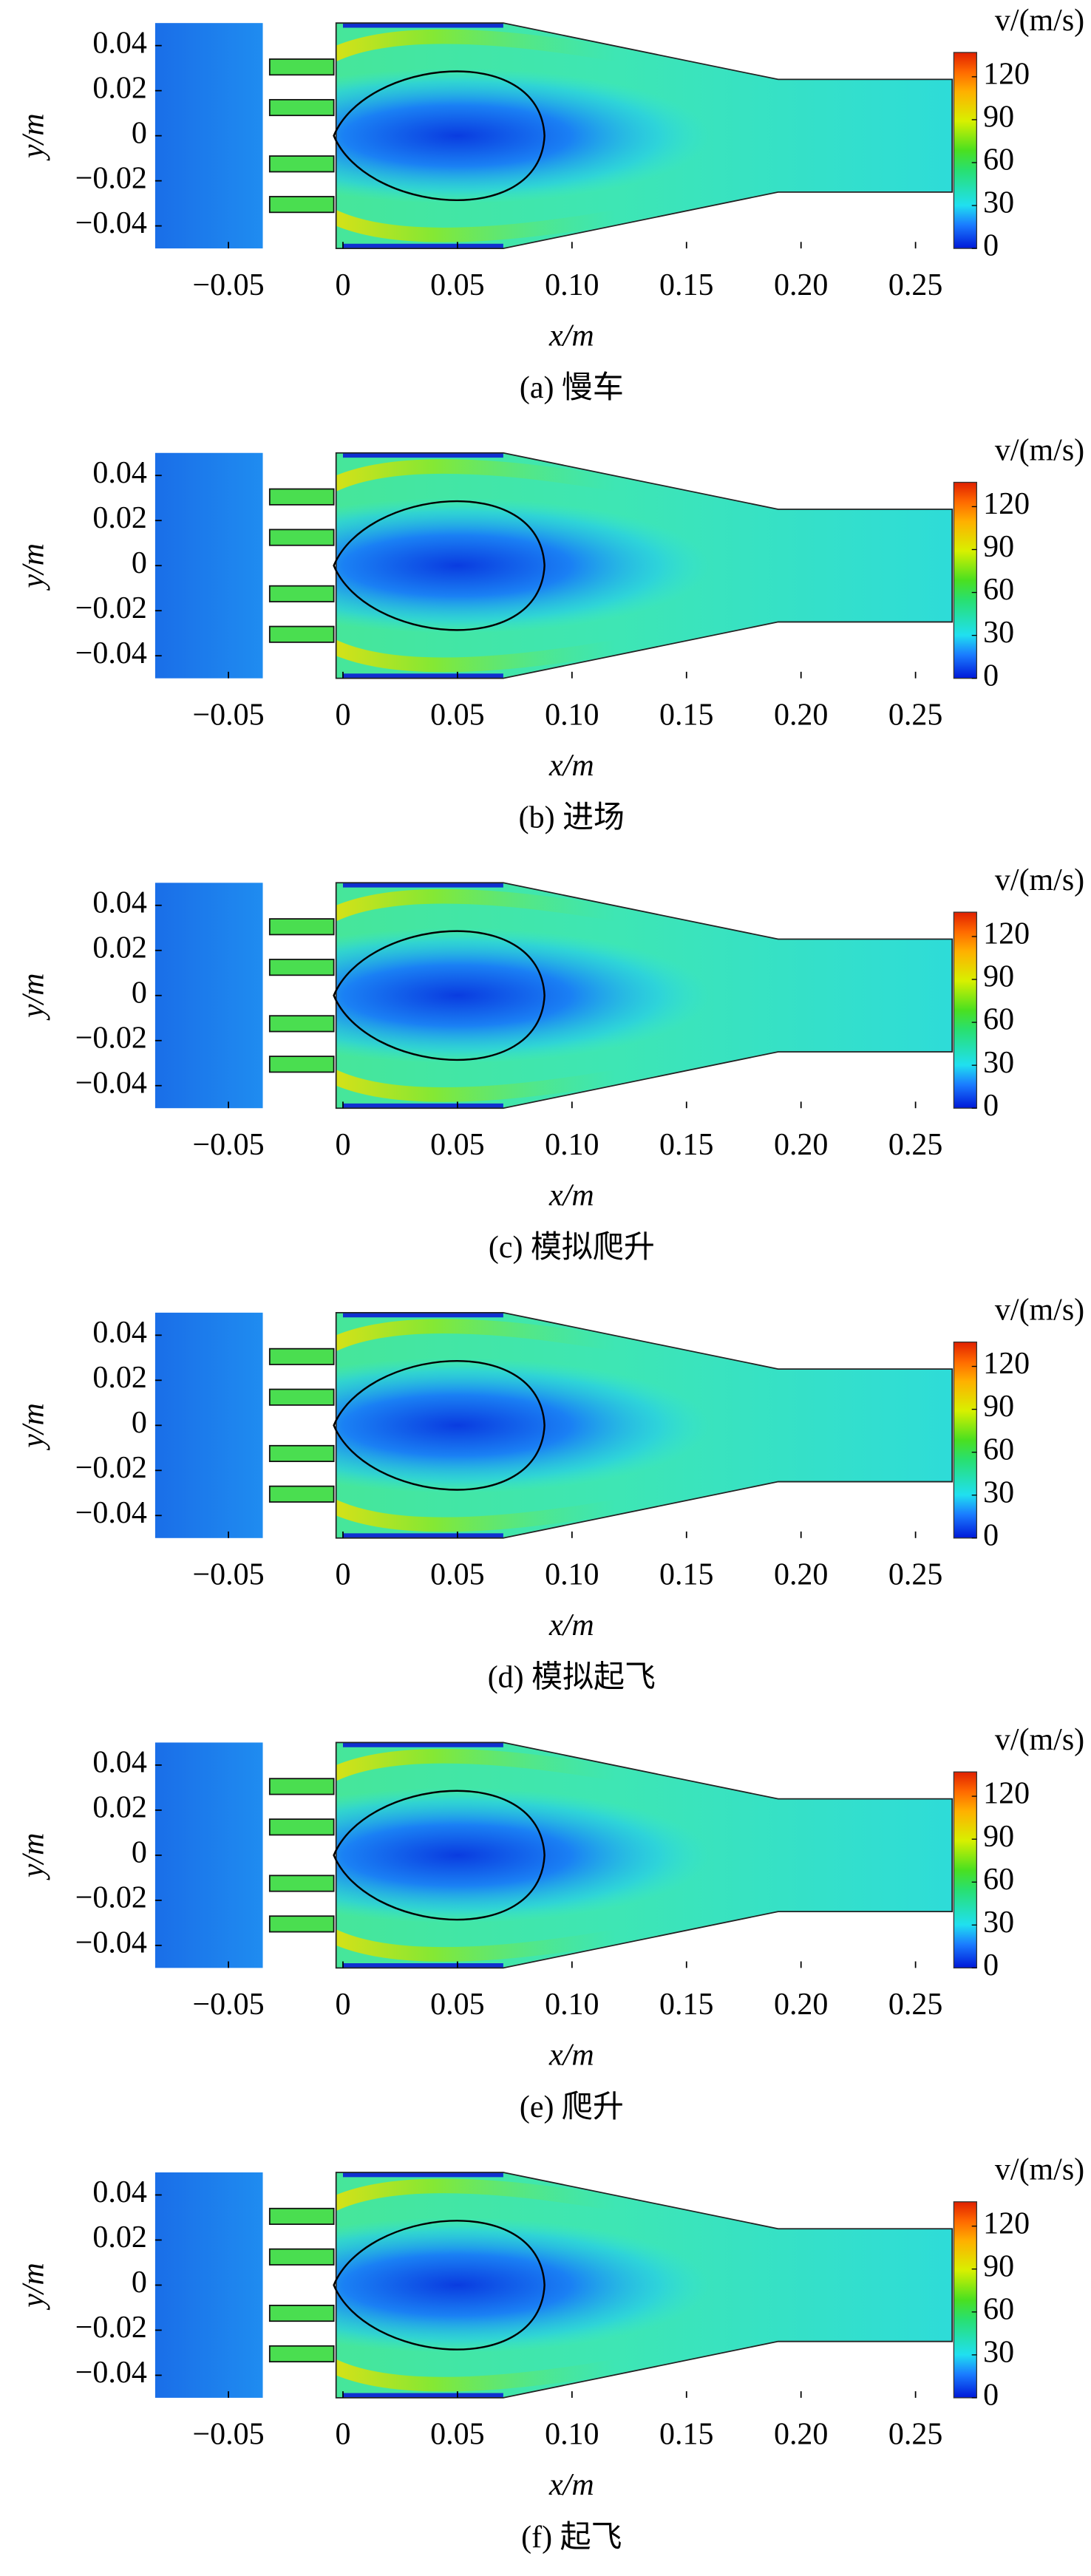 This screenshot has height=2576, width=1091. I want to click on y-axis-label: y/m, so click(33, 567).